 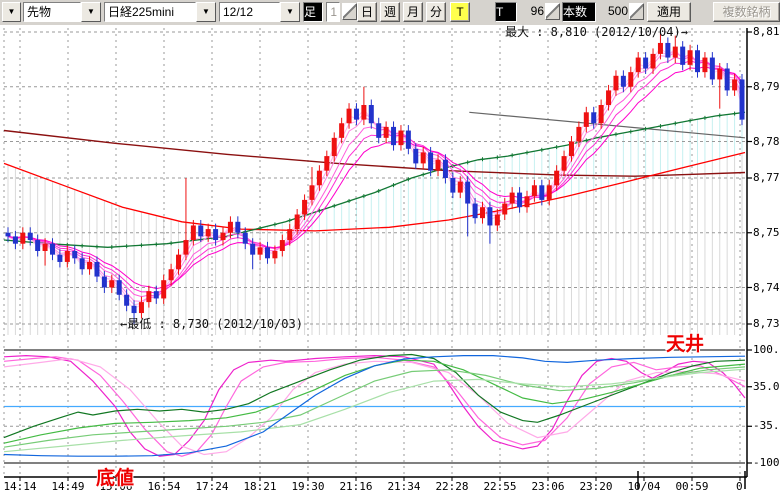 What do you see at coordinates (413, 12) in the screenshot?
I see `month-button: 月` at bounding box center [413, 12].